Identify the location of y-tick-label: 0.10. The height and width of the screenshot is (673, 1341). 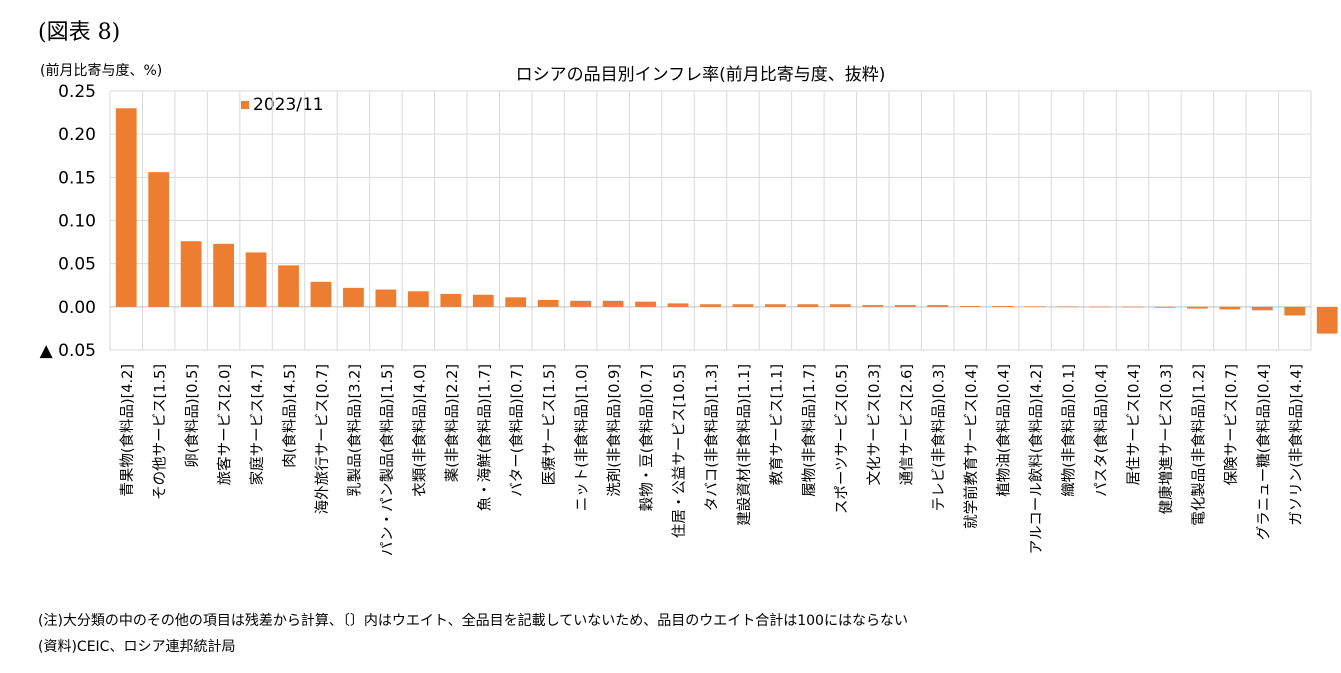
(77, 222).